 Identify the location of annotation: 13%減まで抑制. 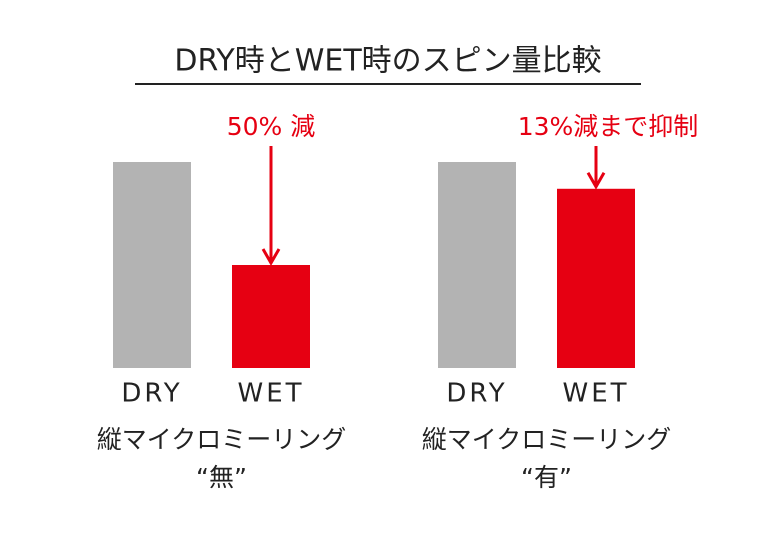
(608, 126).